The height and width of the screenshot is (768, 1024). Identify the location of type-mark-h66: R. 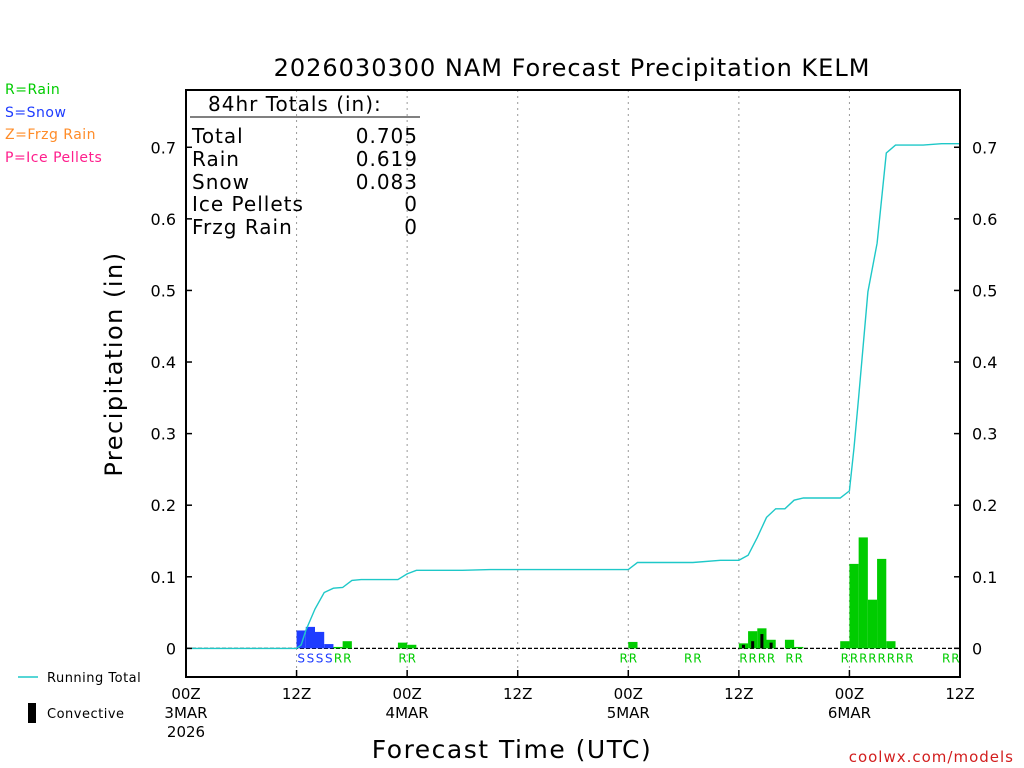
(789, 658).